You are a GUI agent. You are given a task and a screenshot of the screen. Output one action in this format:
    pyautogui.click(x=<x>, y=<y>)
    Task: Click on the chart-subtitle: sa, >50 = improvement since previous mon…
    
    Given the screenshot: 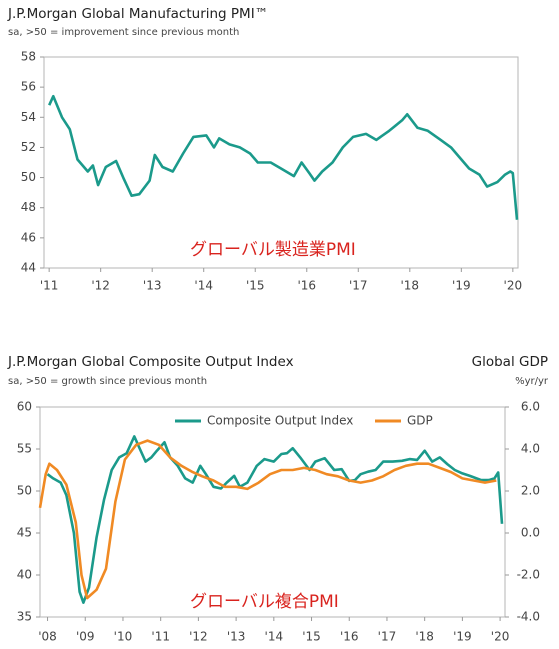 What is the action you would take?
    pyautogui.click(x=123, y=32)
    